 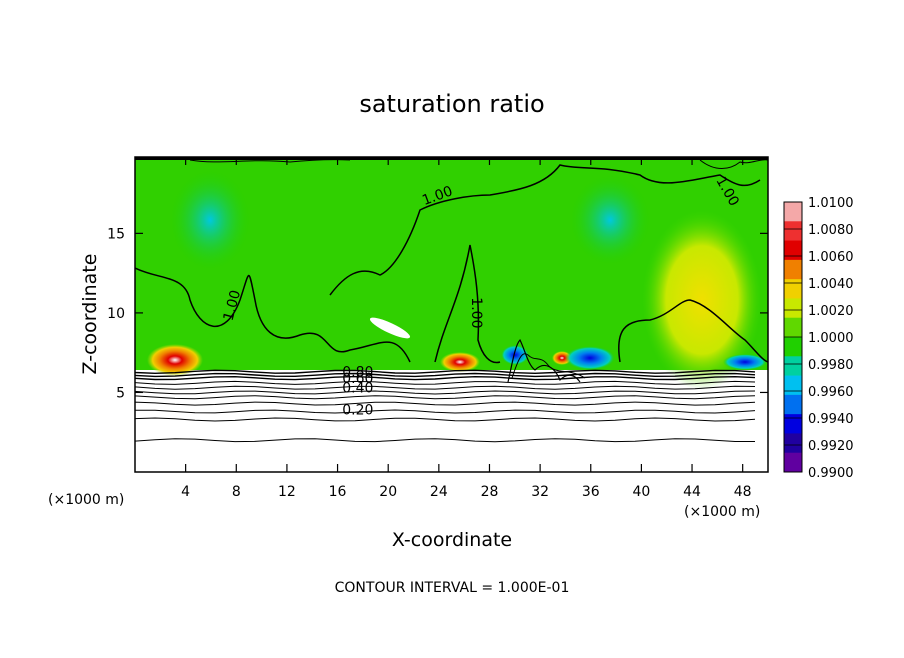 I want to click on layered-contours, so click(x=445, y=406).